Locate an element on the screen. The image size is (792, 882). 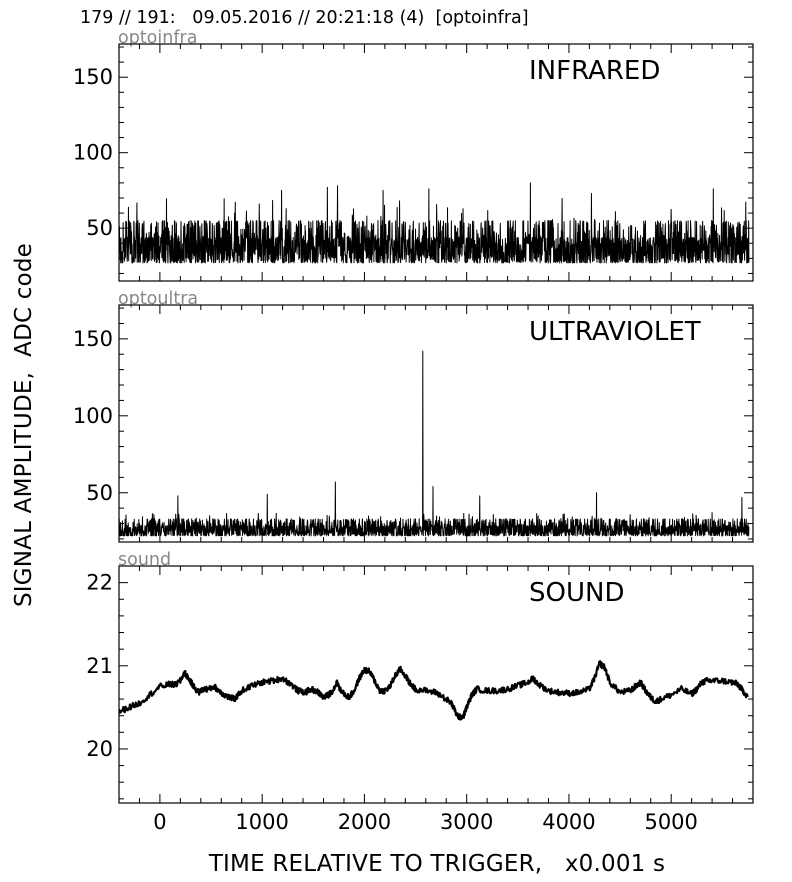
x-tick-label: 2000 is located at coordinates (364, 822).